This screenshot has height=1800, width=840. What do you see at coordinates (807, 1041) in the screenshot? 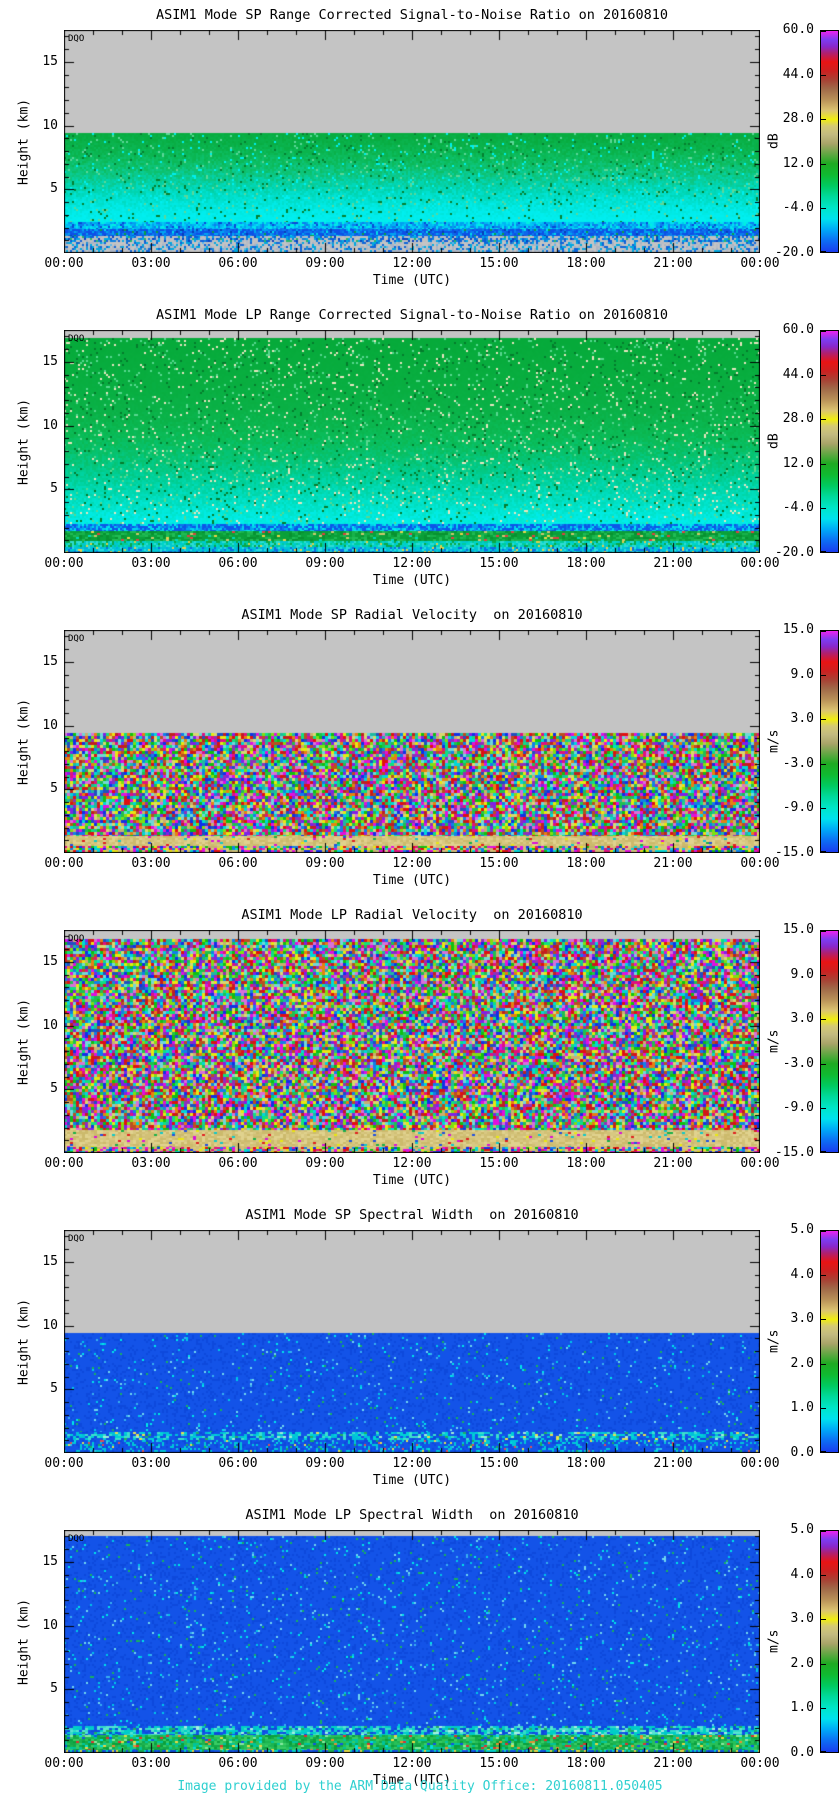
I see `colorbar: 15.0 9.0 3.0 -3.0 -9.0 -15.0` at bounding box center [807, 1041].